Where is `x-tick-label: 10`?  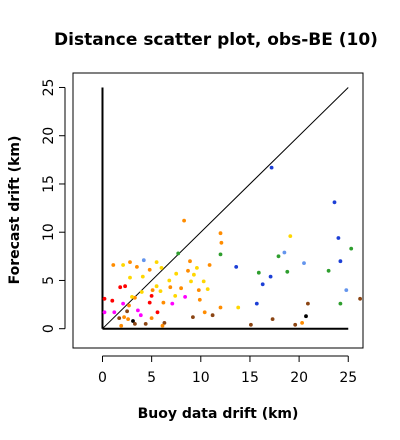 x-tick-label: 10 is located at coordinates (201, 378).